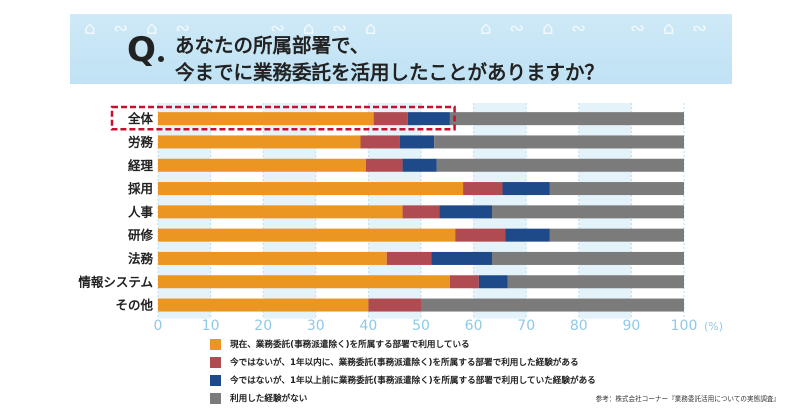 This screenshot has width=800, height=419. Describe the element at coordinates (141, 50) in the screenshot. I see `q-mark: Q` at that location.